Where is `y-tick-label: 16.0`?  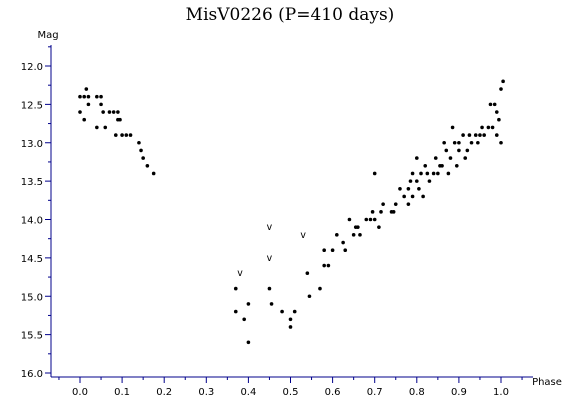 y-tick-label: 16.0 is located at coordinates (32, 374).